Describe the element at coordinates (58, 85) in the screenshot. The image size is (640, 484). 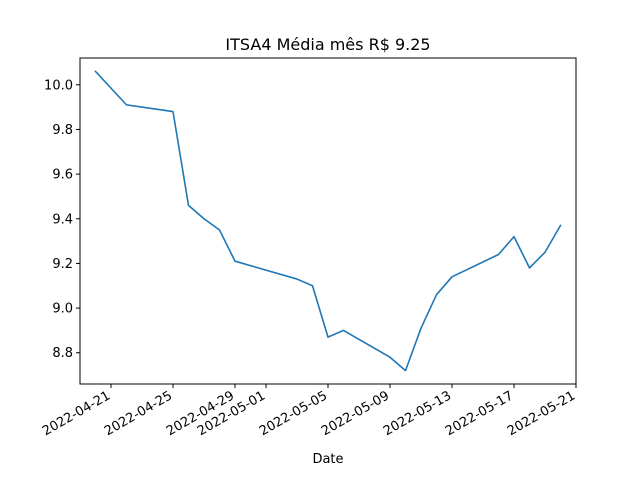
I see `y-tick-label: 10.0` at that location.